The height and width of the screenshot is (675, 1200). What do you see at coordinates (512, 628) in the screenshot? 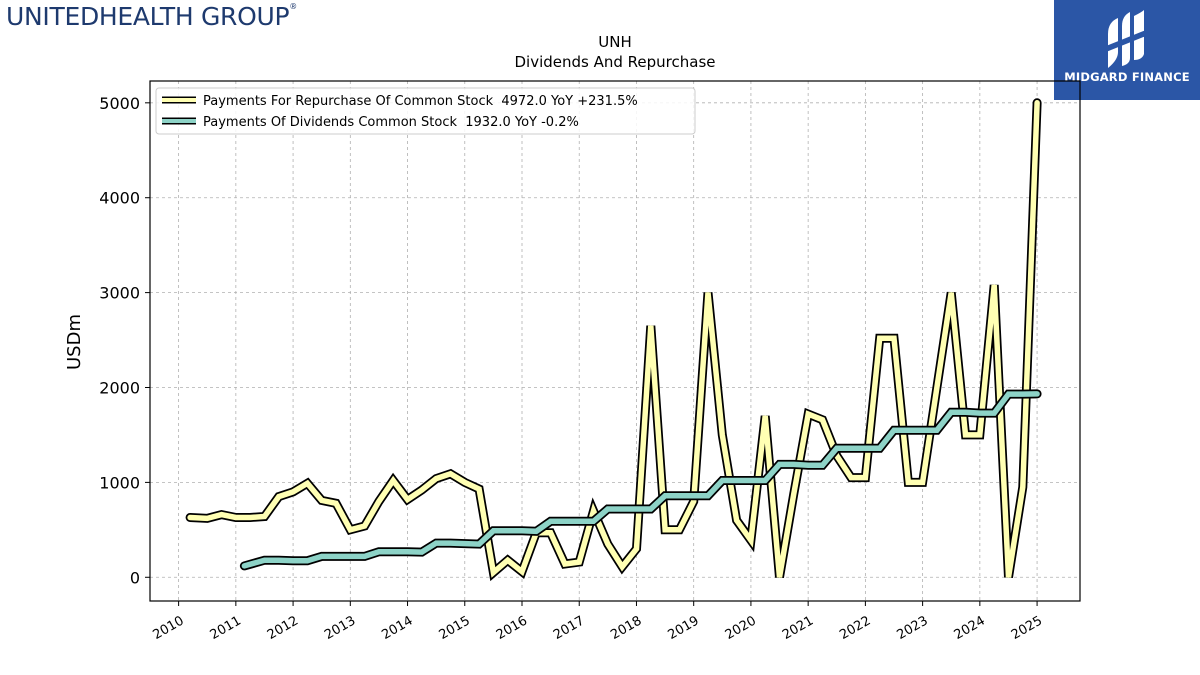
I see `x-tick-label: 2016` at bounding box center [512, 628].